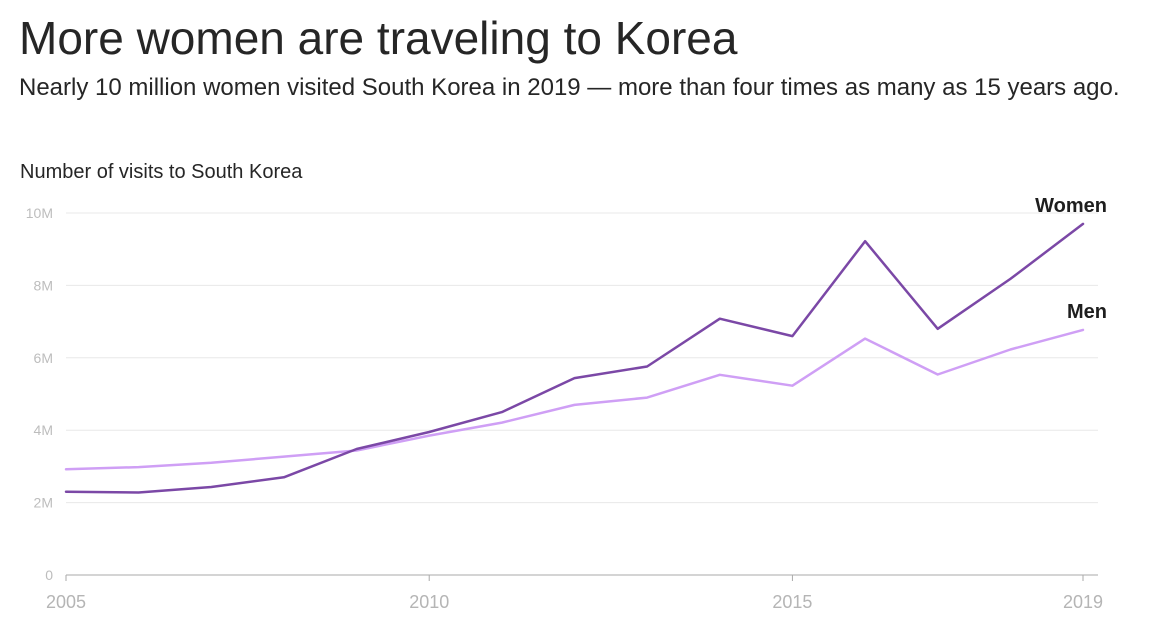 This screenshot has width=1165, height=641. I want to click on x-tick-label: 2010, so click(429, 602).